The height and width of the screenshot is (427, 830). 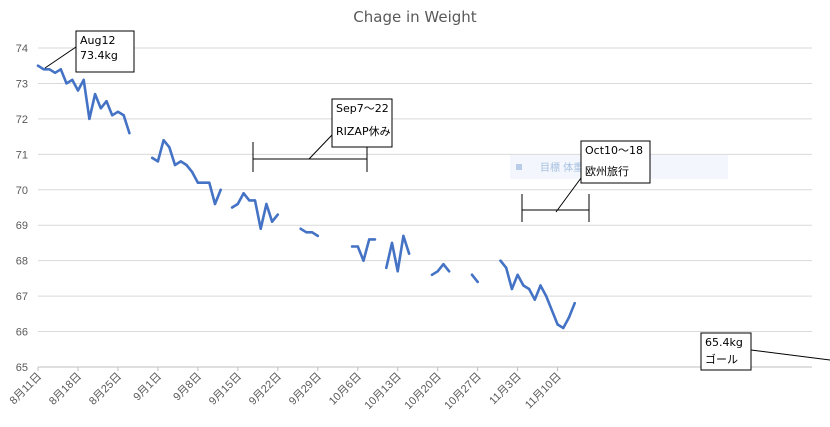 What do you see at coordinates (22, 262) in the screenshot?
I see `y-tick-label: 68` at bounding box center [22, 262].